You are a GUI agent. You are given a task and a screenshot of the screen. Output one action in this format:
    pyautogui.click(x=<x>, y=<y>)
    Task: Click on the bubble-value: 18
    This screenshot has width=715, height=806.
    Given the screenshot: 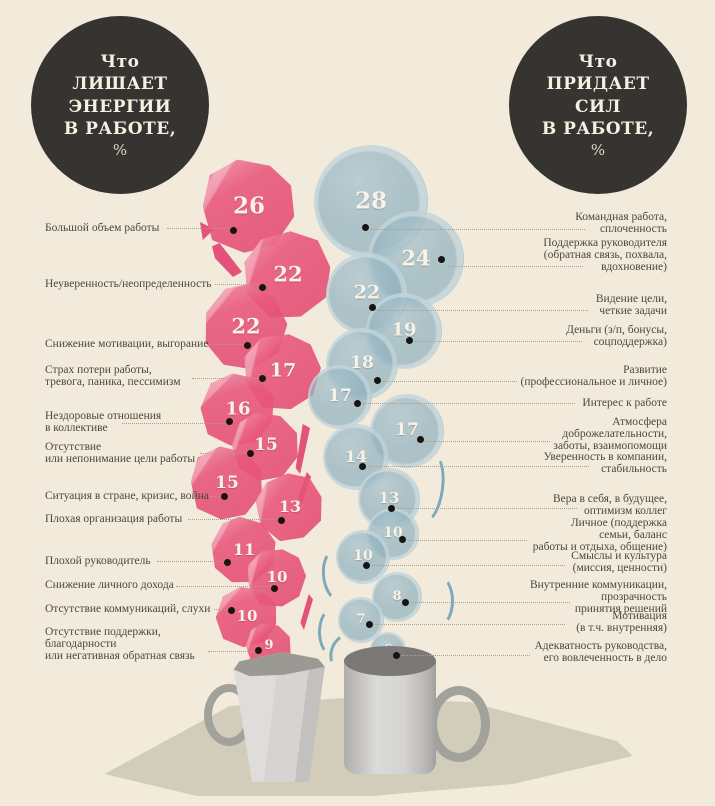 What is the action you would take?
    pyautogui.click(x=362, y=362)
    